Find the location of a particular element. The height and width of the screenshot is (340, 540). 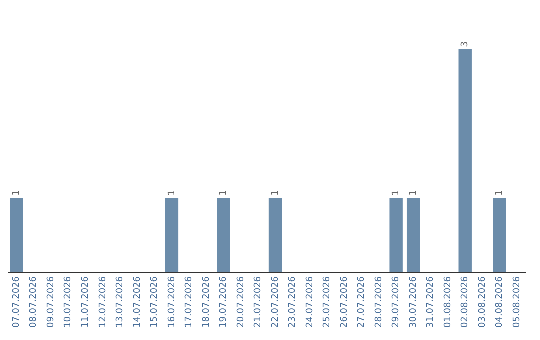

x-tick-label: 09.07.2026 is located at coordinates (51, 302).